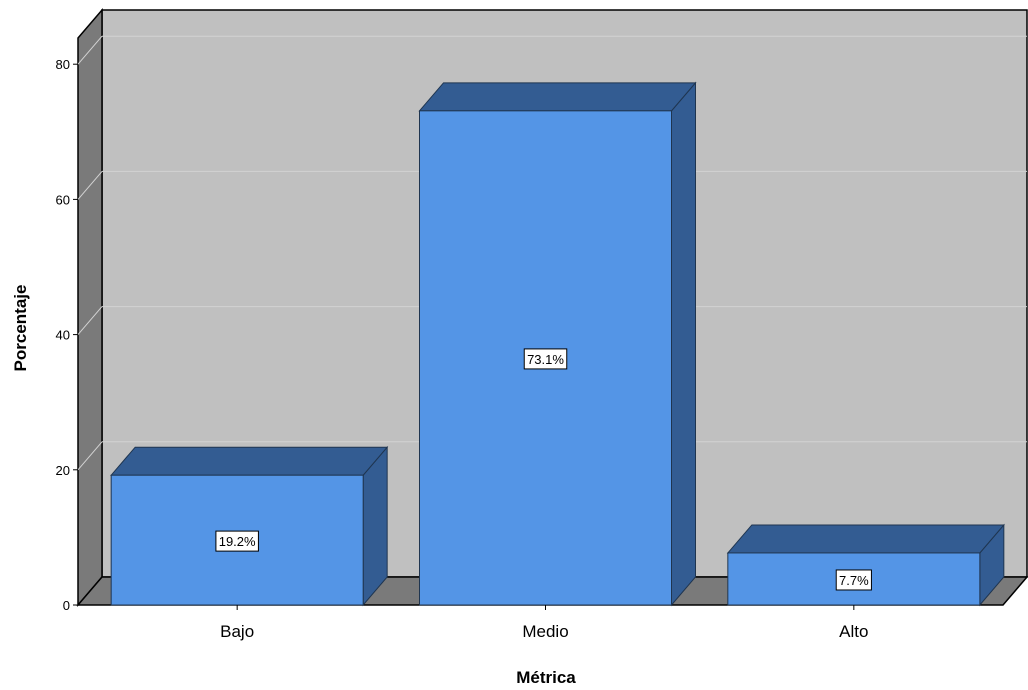 The height and width of the screenshot is (690, 1028). What do you see at coordinates (545, 631) in the screenshot?
I see `x-tick-label: Medio` at bounding box center [545, 631].